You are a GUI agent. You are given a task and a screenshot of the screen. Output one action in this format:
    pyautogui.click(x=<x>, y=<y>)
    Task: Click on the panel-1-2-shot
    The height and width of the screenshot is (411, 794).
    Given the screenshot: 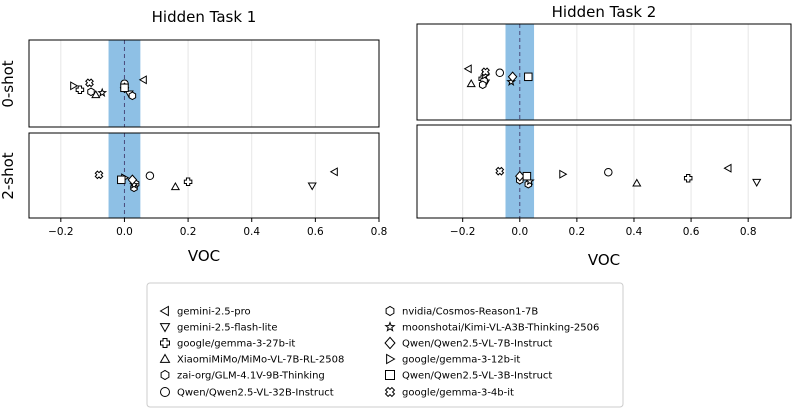 What is the action you would take?
    pyautogui.click(x=204, y=177)
    